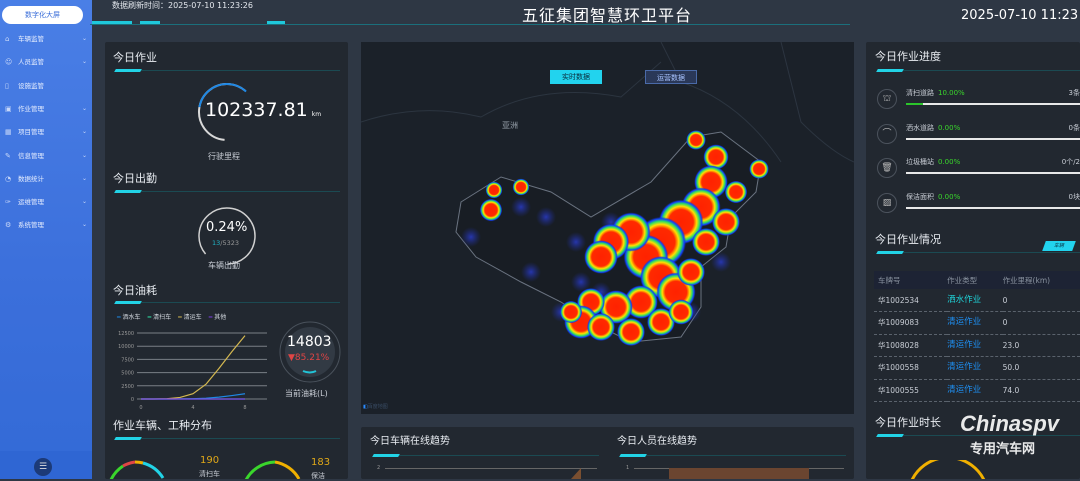 The width and height of the screenshot is (1080, 481). Describe the element at coordinates (1059, 246) in the screenshot. I see `tab-vehicle: 车辆` at that location.